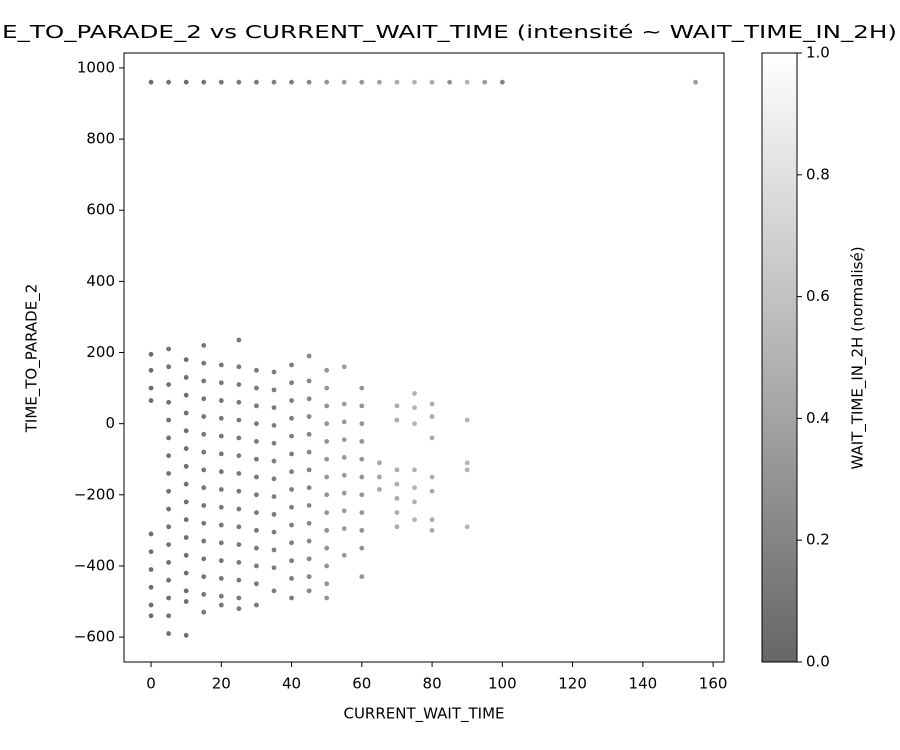  What do you see at coordinates (818, 53) in the screenshot?
I see `colorbar-tick-label: 1.0` at bounding box center [818, 53].